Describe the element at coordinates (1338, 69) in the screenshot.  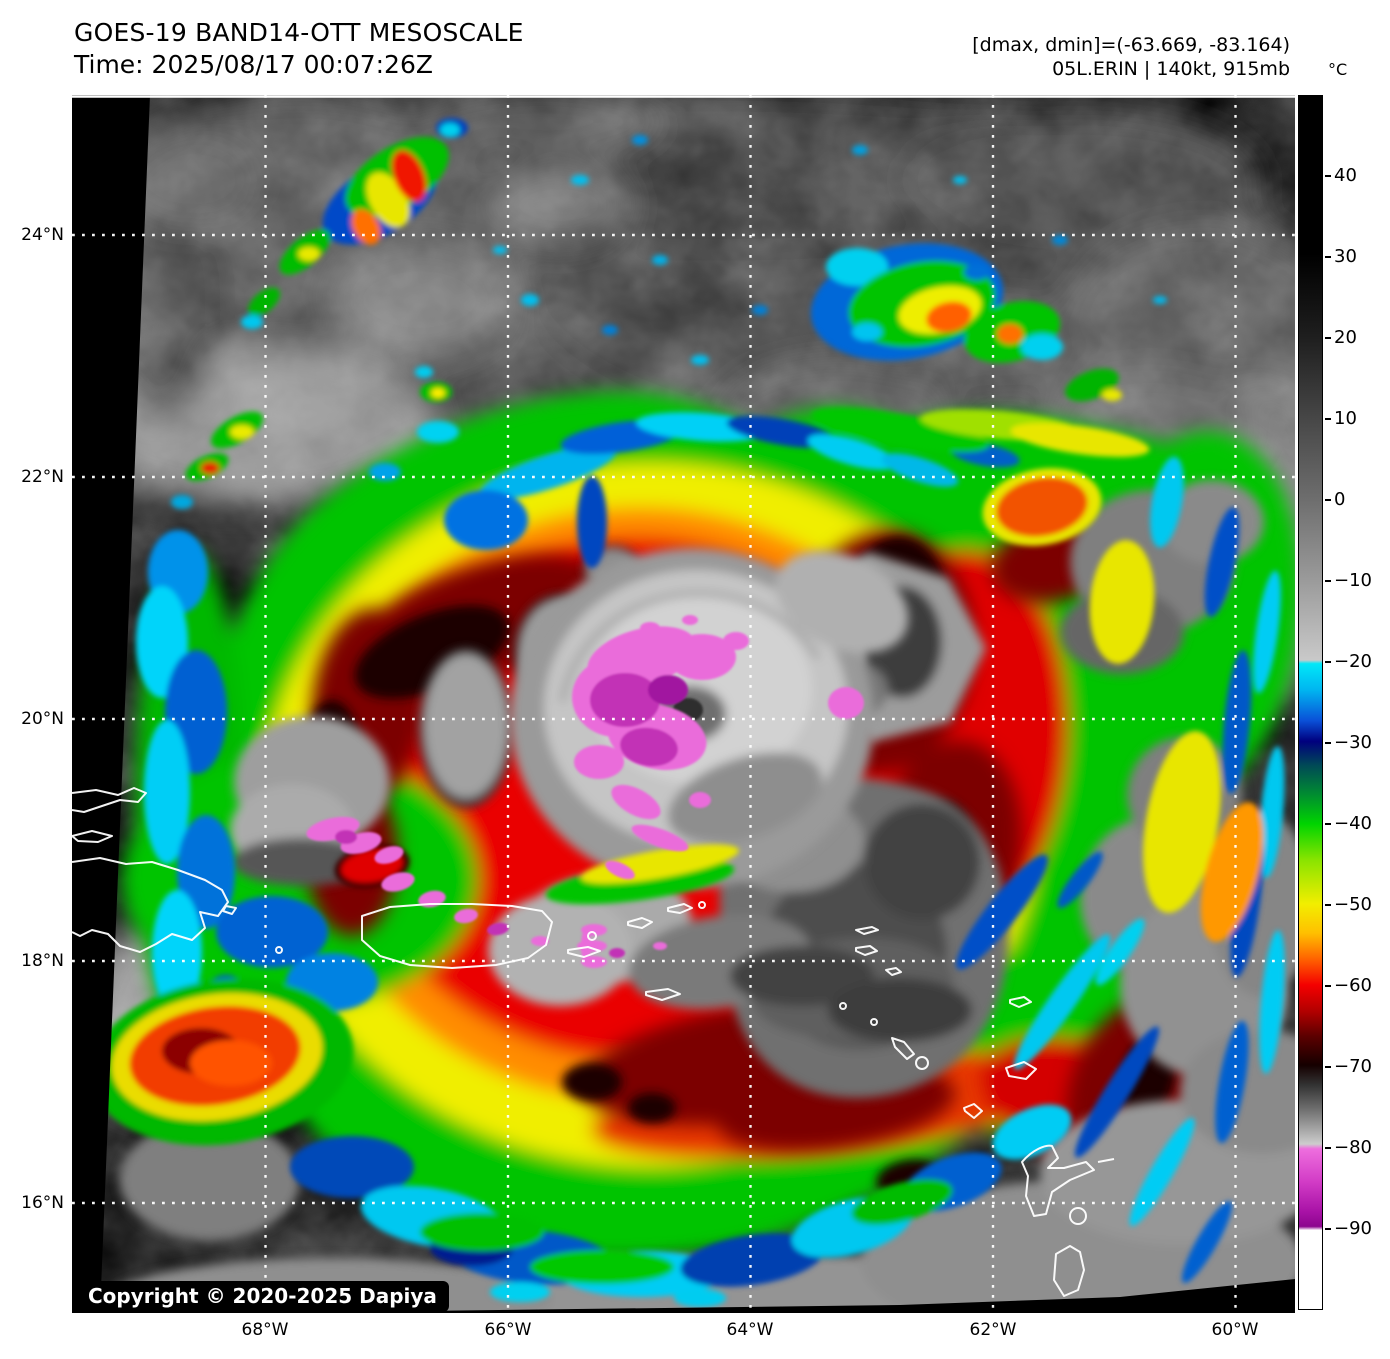
I see `colorbar-unit-label: °C` at that location.